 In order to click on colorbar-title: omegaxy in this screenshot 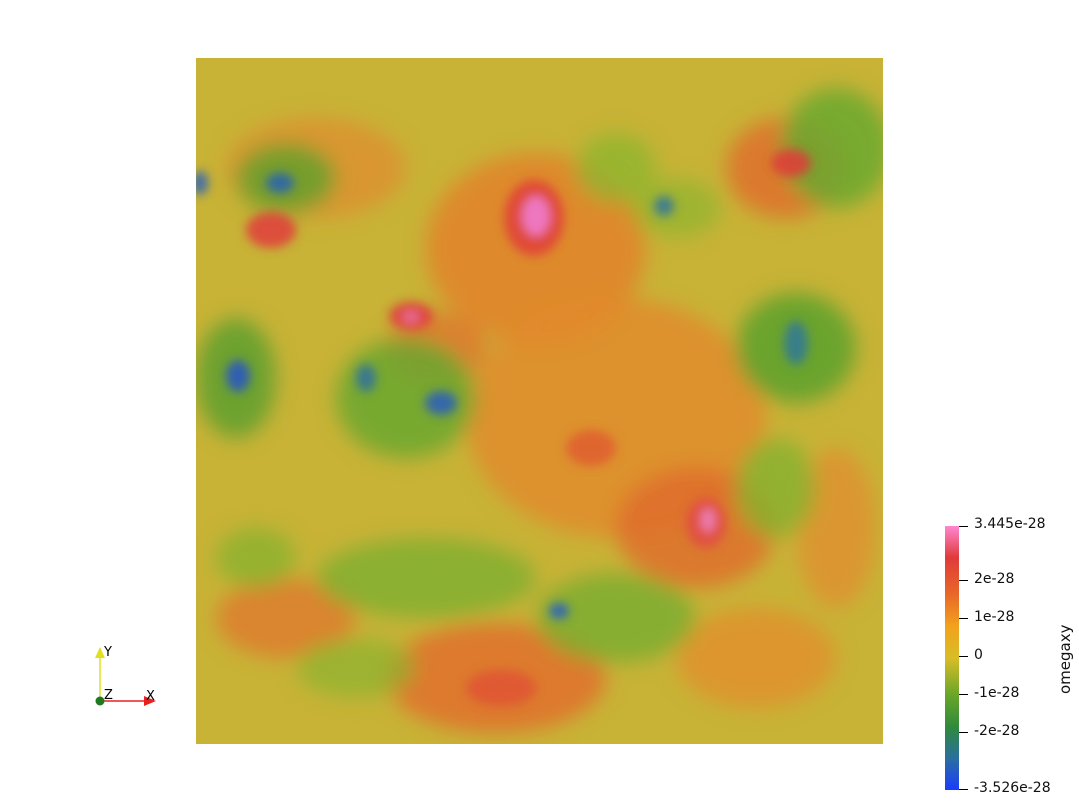, I will do `click(1065, 659)`.